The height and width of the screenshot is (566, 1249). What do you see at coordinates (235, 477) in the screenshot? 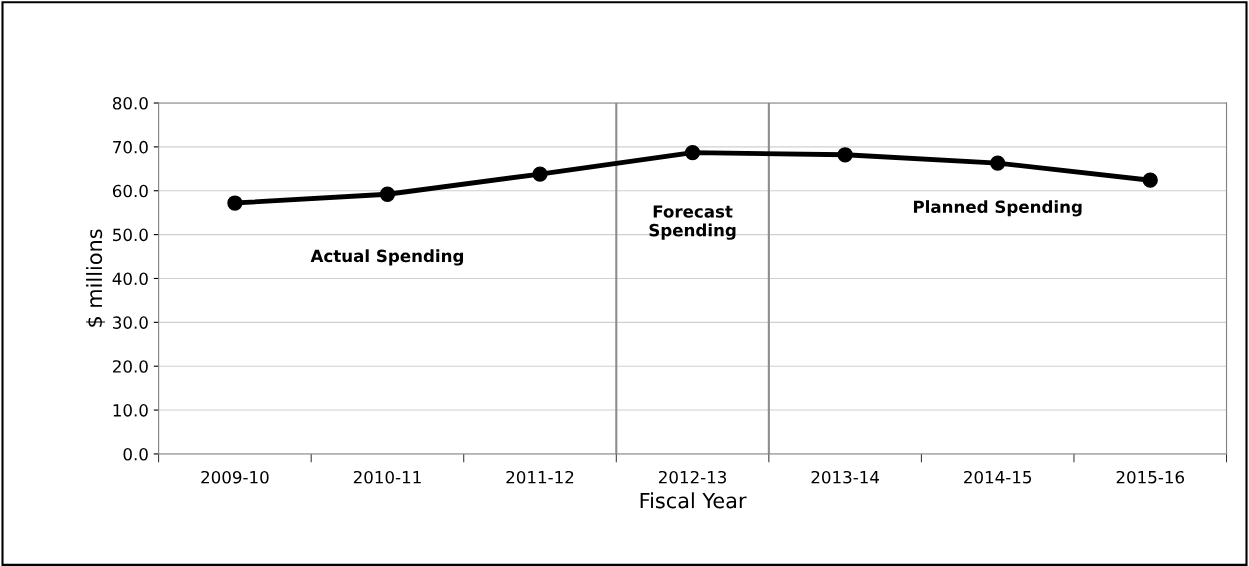
I see `x-tick-label: 2009-10` at bounding box center [235, 477].